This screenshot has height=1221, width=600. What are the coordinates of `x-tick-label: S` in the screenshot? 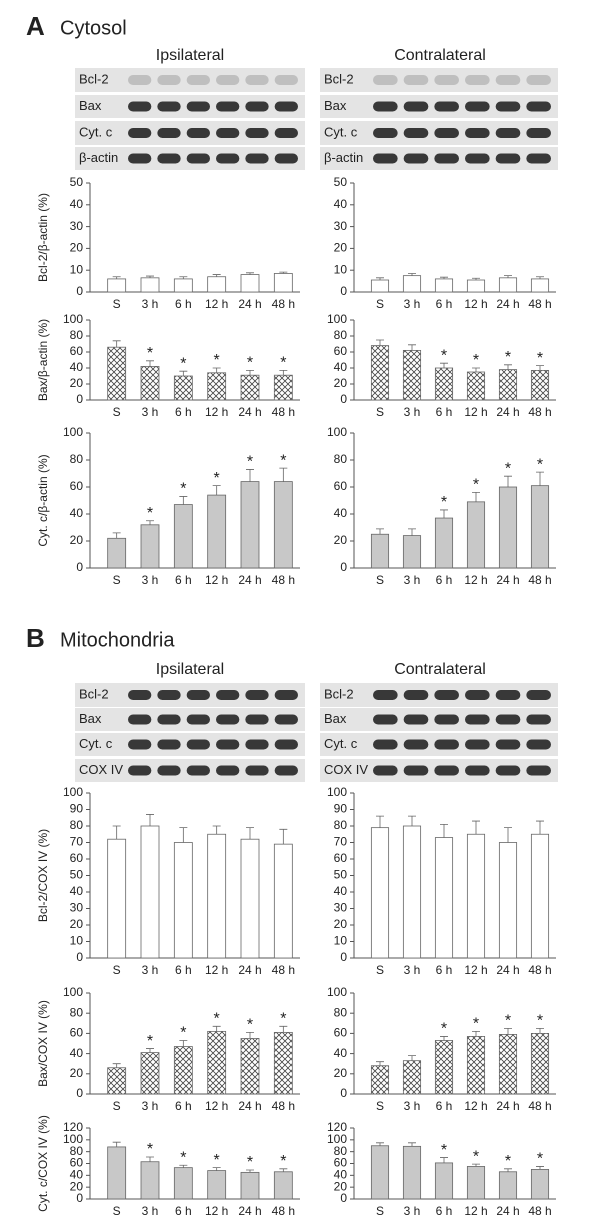 It's located at (380, 1106).